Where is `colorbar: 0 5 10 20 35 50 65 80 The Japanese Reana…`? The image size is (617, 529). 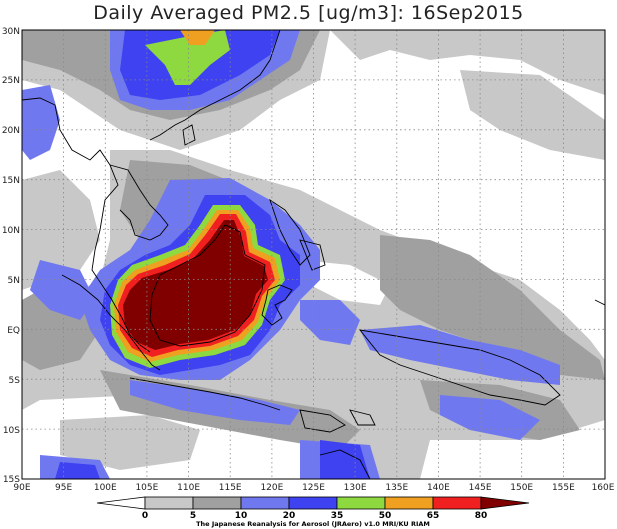 colorbar: 0 5 10 20 35 50 65 80 The Japanese Reana… is located at coordinates (313, 512).